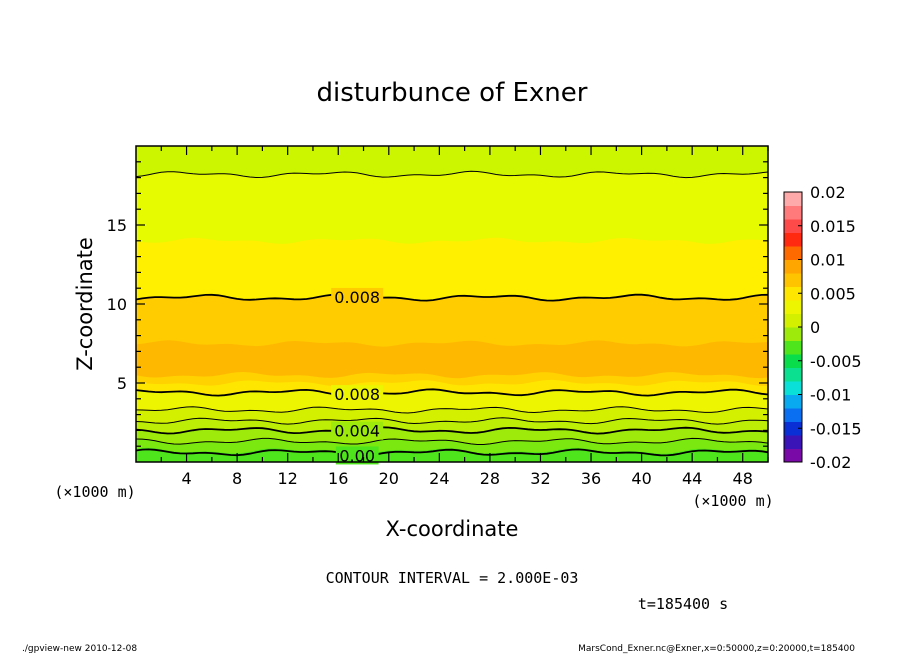 The image size is (904, 654). Describe the element at coordinates (683, 604) in the screenshot. I see `time-text: t=185400 s` at that location.